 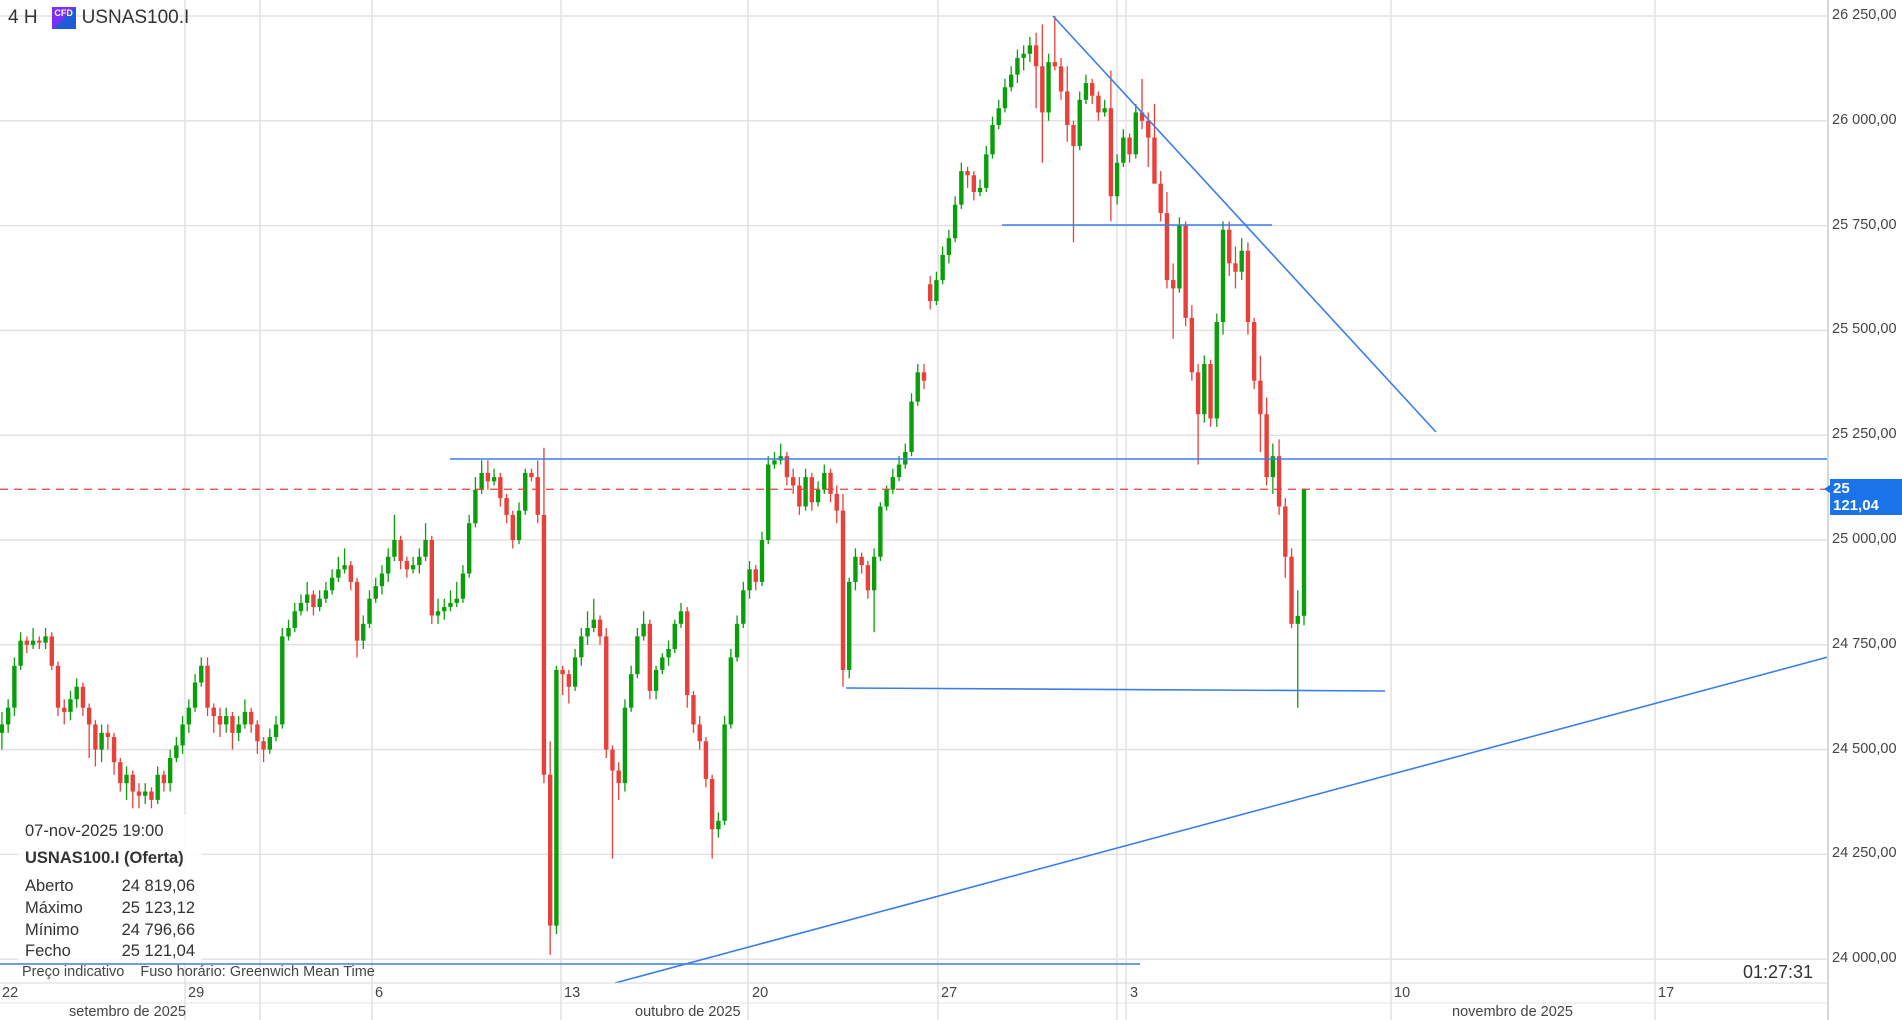 What do you see at coordinates (127, 1012) in the screenshot?
I see `month-label: setembro de 2025` at bounding box center [127, 1012].